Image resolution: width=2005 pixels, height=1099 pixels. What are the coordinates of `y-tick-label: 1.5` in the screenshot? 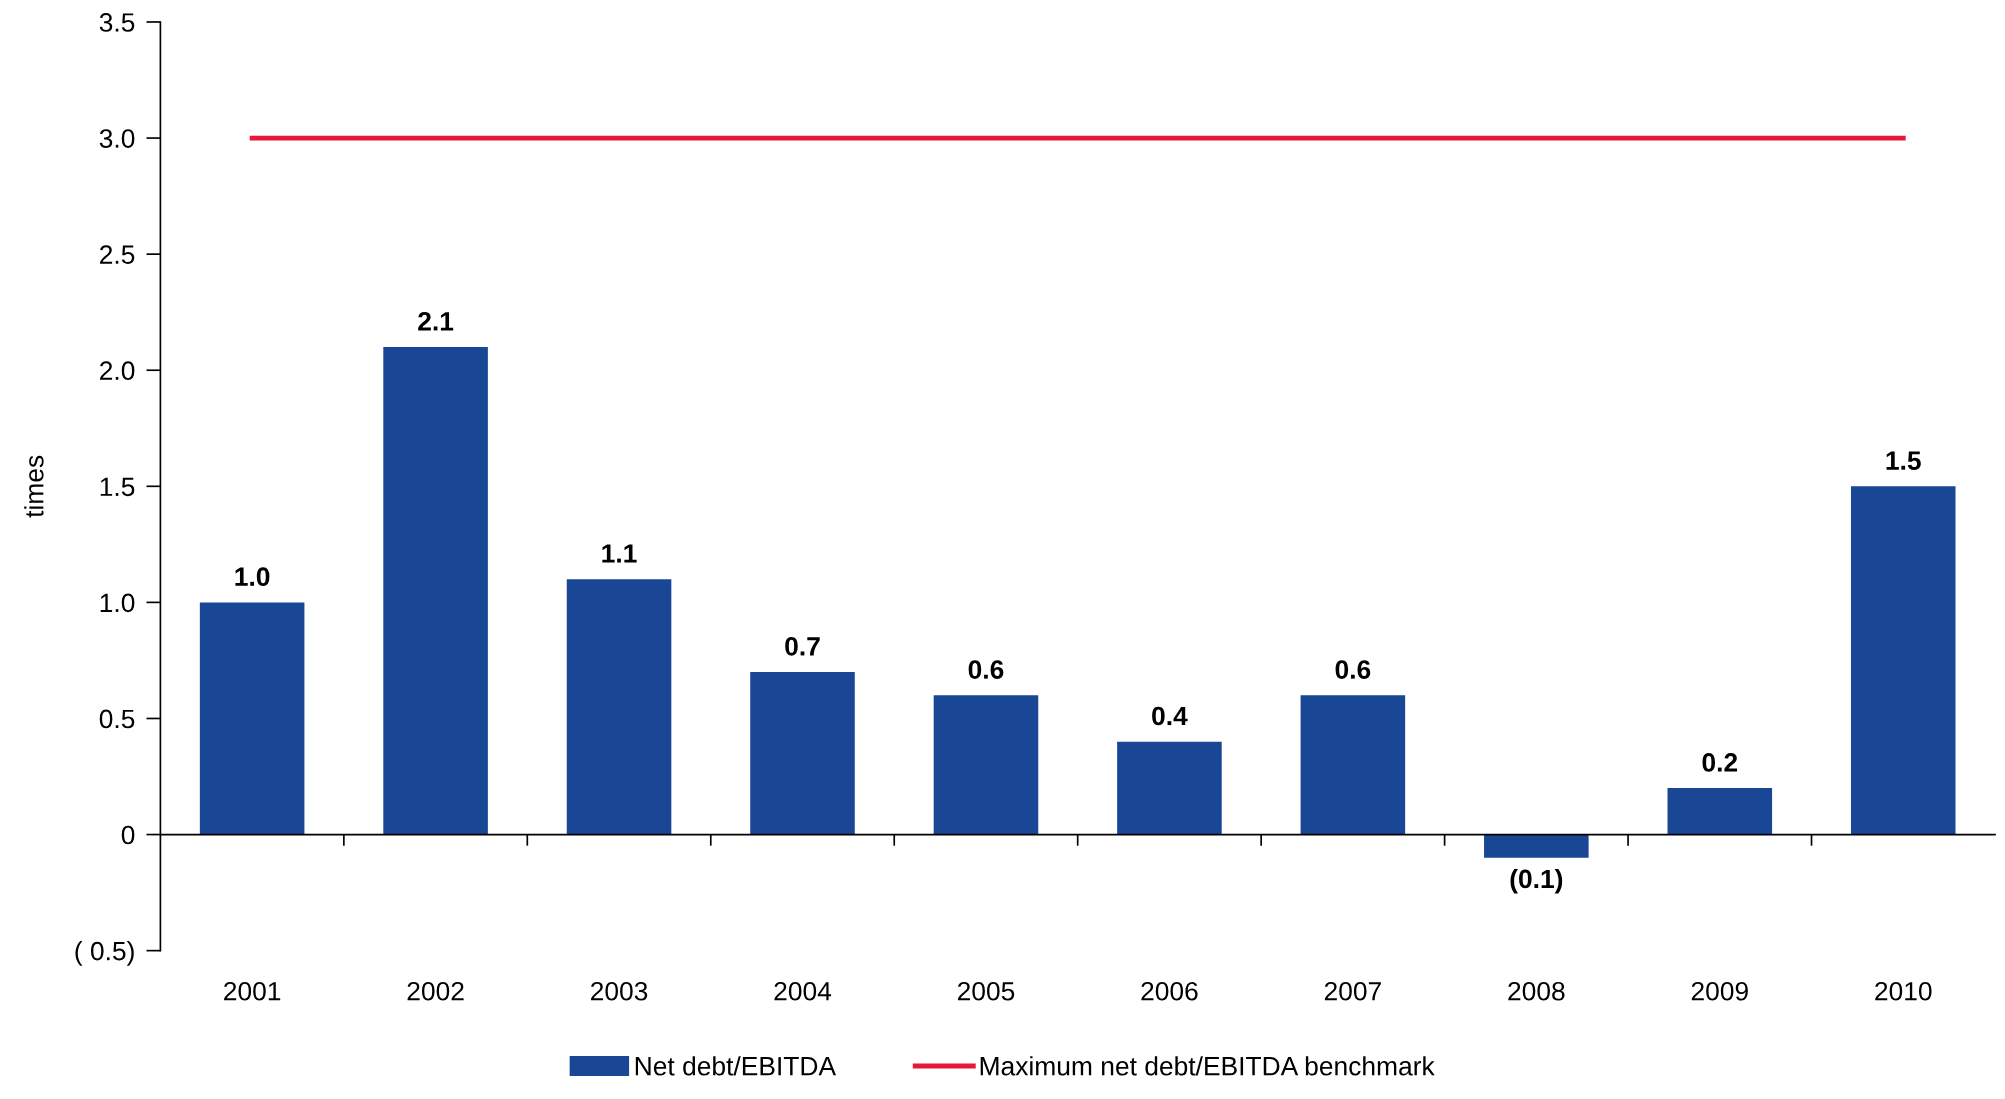 It's located at (117, 487).